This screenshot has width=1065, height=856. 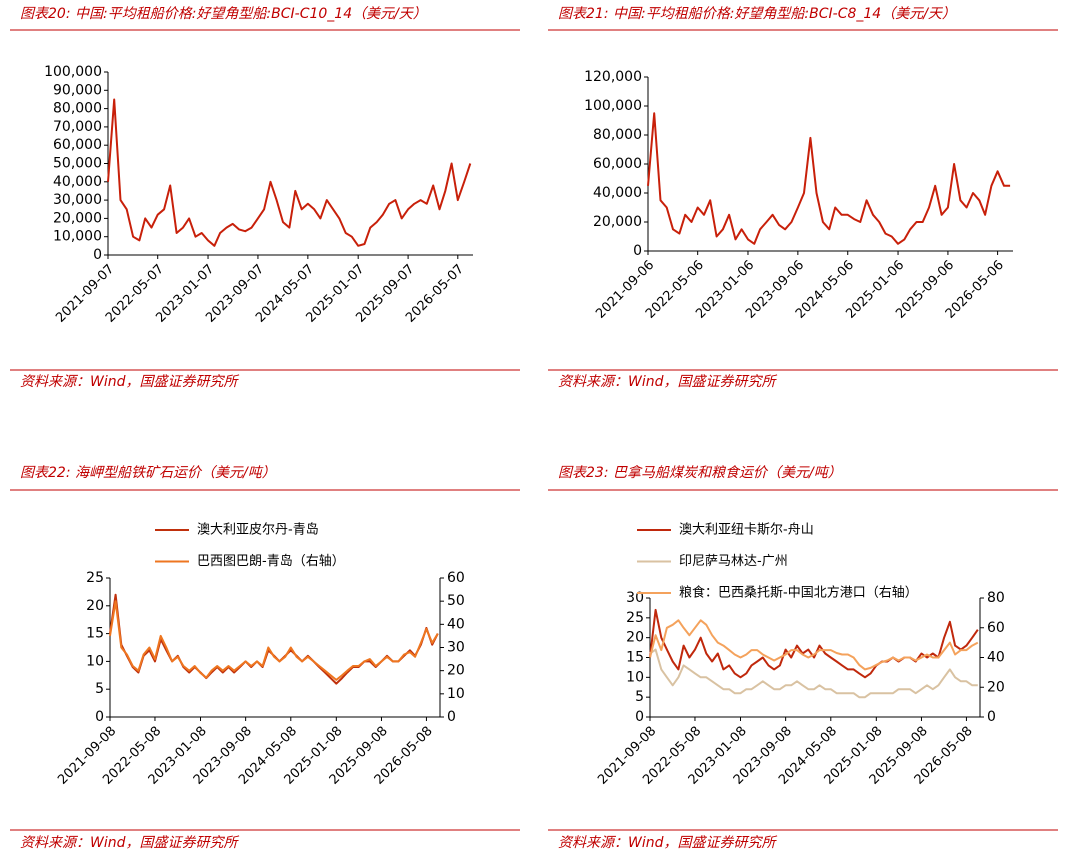 What do you see at coordinates (77, 200) in the screenshot?
I see `y-tick-label: 30,000` at bounding box center [77, 200].